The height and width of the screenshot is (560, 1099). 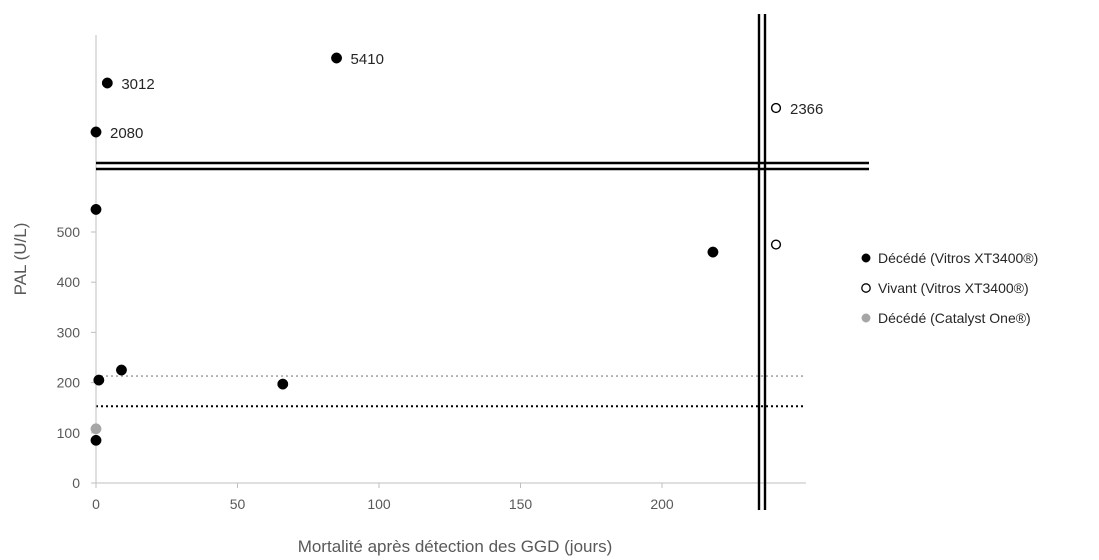 What do you see at coordinates (20, 259) in the screenshot?
I see `y-axis-title: PAL (U/L)` at bounding box center [20, 259].